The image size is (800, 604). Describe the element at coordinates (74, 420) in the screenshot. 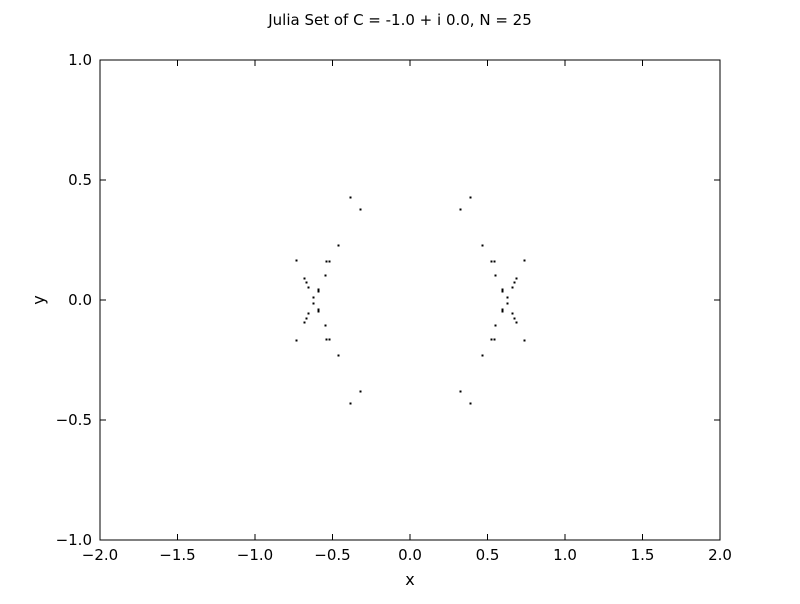

I see `y-tick-label-1: −0.5` at that location.